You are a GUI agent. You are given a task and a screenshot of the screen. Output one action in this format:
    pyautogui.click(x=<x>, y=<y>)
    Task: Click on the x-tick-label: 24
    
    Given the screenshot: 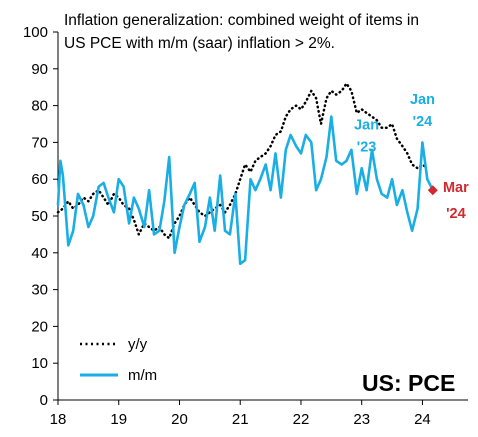 What is the action you would take?
    pyautogui.click(x=422, y=419)
    